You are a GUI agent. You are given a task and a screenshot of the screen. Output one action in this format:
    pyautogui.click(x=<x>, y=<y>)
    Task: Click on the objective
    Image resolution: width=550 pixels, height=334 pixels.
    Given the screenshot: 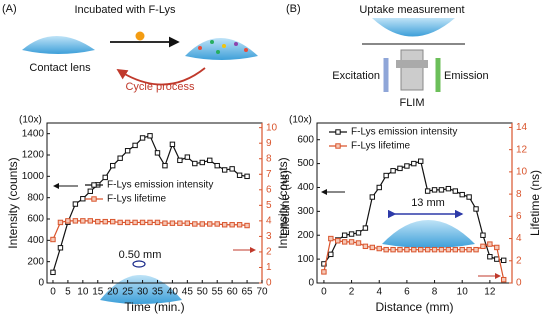 What is the action you would take?
    pyautogui.click(x=412, y=70)
    